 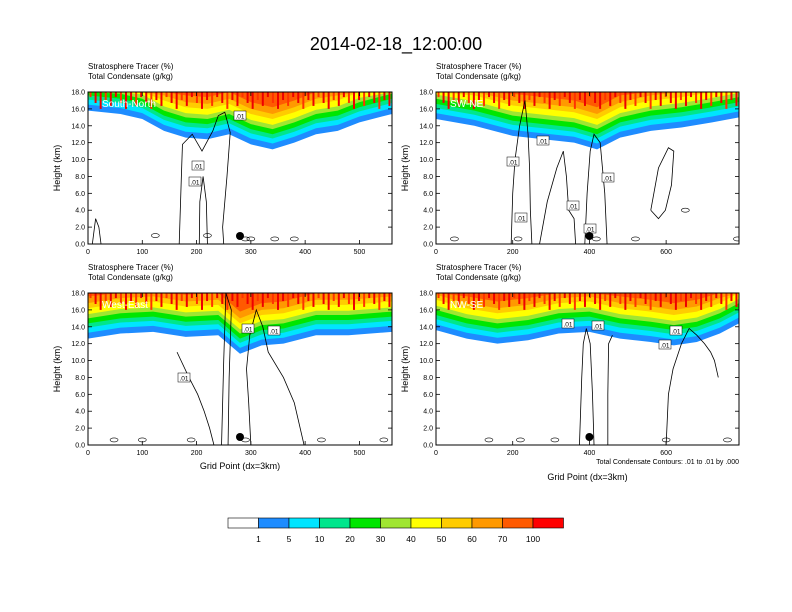 What do you see at coordinates (478, 76) in the screenshot?
I see `panel-title-line: Total Condensate (g/kg)` at bounding box center [478, 76].